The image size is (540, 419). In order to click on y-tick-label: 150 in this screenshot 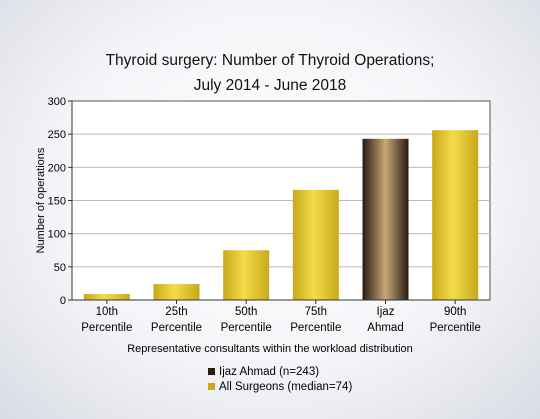, I will do `click(57, 202)`.